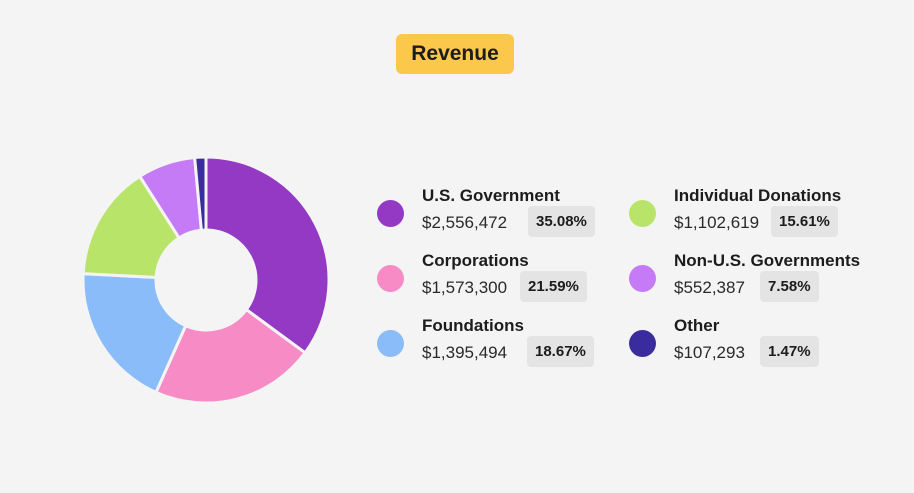 The image size is (914, 493). Describe the element at coordinates (230, 356) in the screenshot. I see `donut-slice-corporations` at that location.